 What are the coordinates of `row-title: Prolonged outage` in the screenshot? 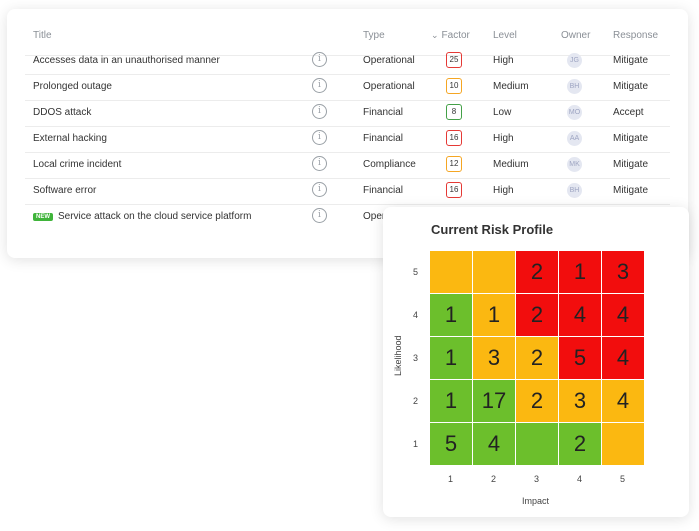 It's located at (72, 86).